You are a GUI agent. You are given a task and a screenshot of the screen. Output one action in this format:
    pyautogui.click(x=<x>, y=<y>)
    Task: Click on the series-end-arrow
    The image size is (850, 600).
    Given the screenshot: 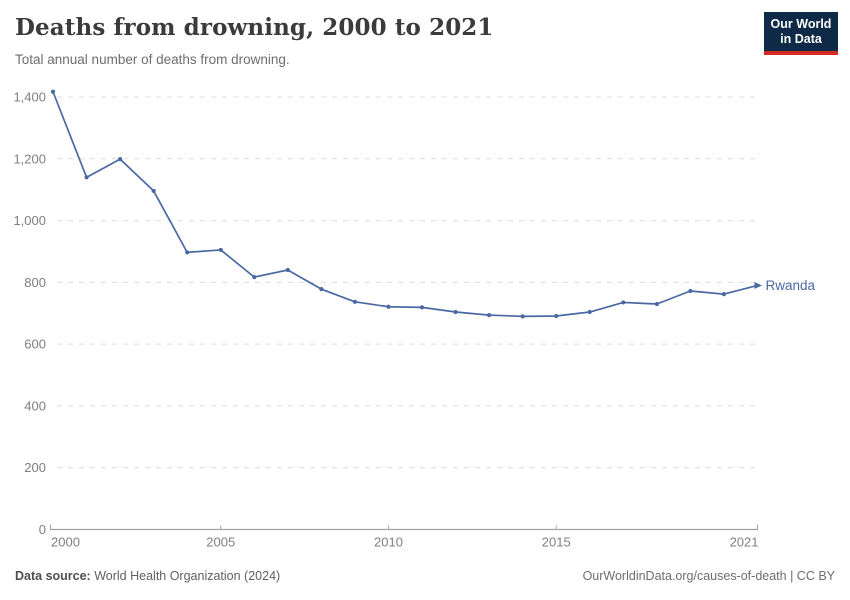 What is the action you would take?
    pyautogui.click(x=758, y=285)
    